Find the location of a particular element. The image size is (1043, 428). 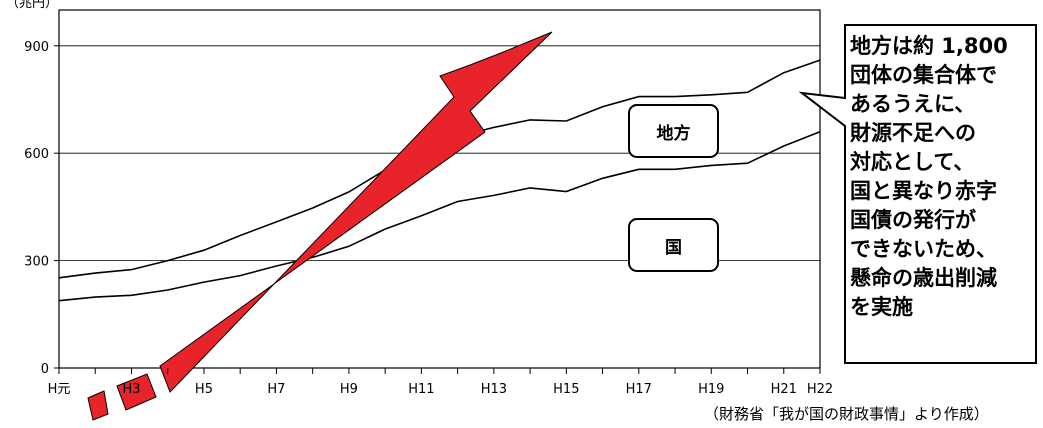

x-tick-label: H22 is located at coordinates (820, 389).